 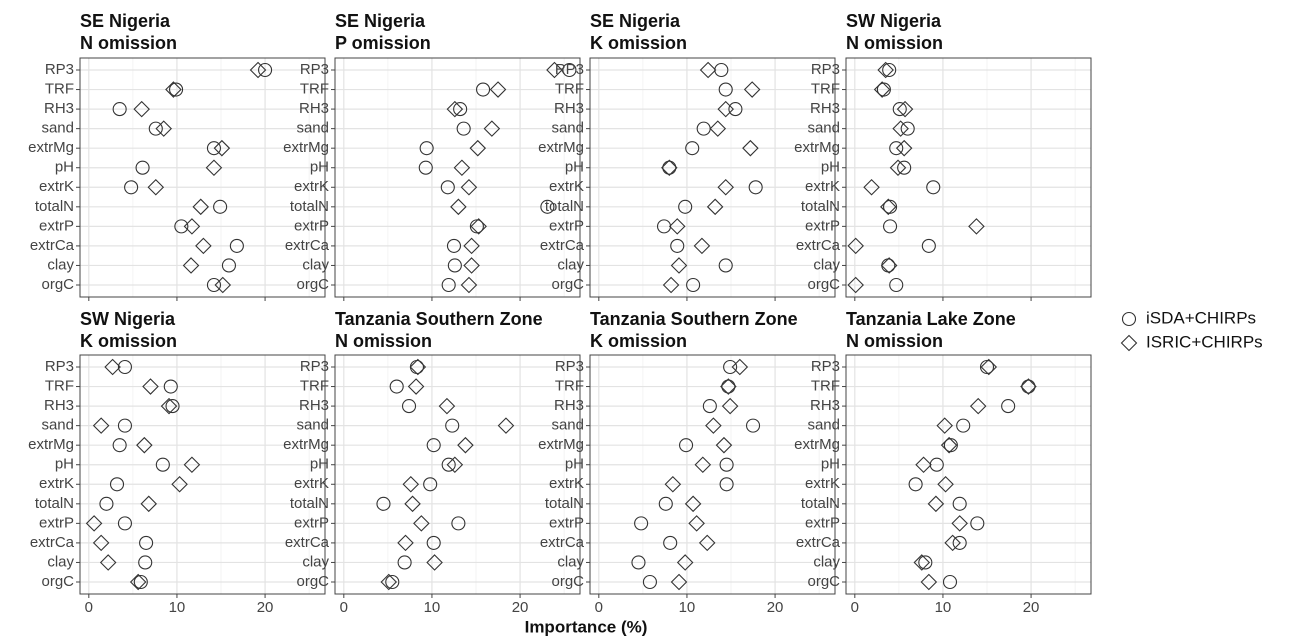 I want to click on y-tick-label: sand, so click(x=823, y=425).